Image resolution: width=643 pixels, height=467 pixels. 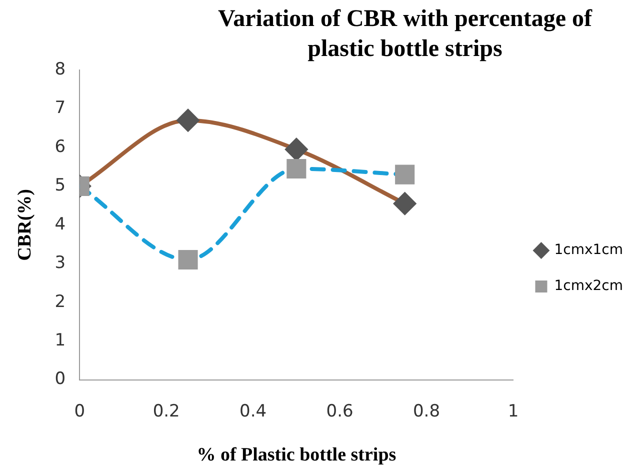 I want to click on legend-label: 1cmx2cm, so click(x=589, y=286).